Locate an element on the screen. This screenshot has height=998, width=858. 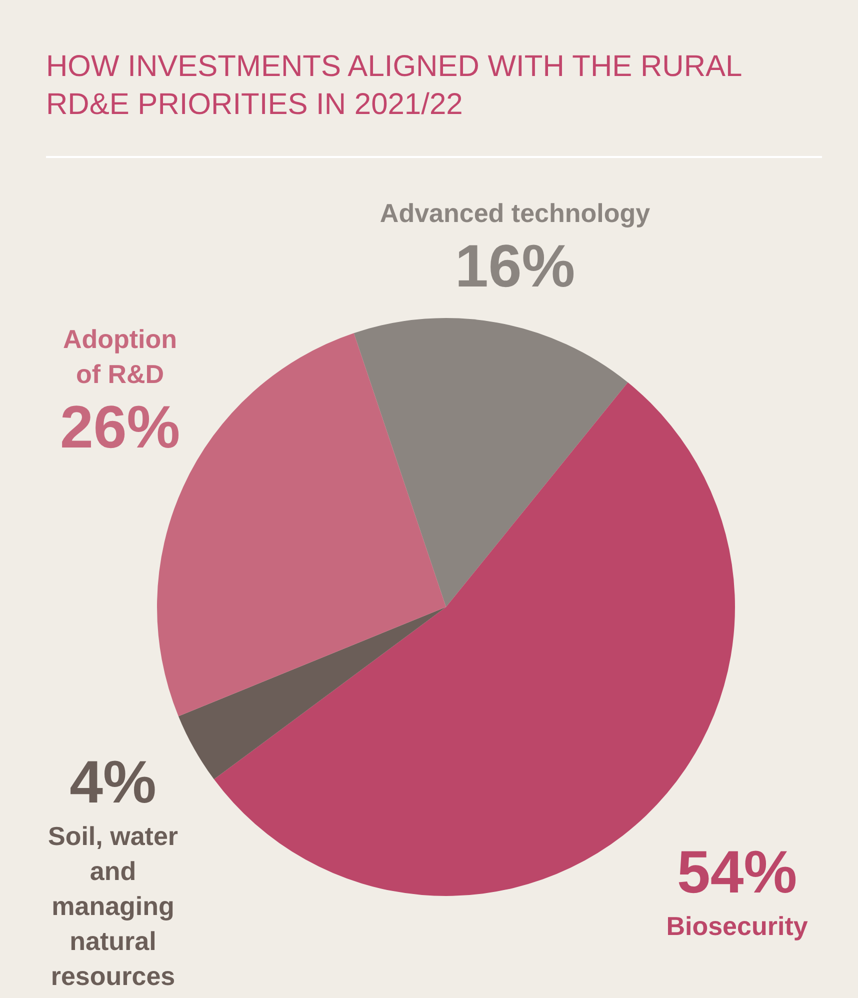
data-label: 54% is located at coordinates (737, 872).